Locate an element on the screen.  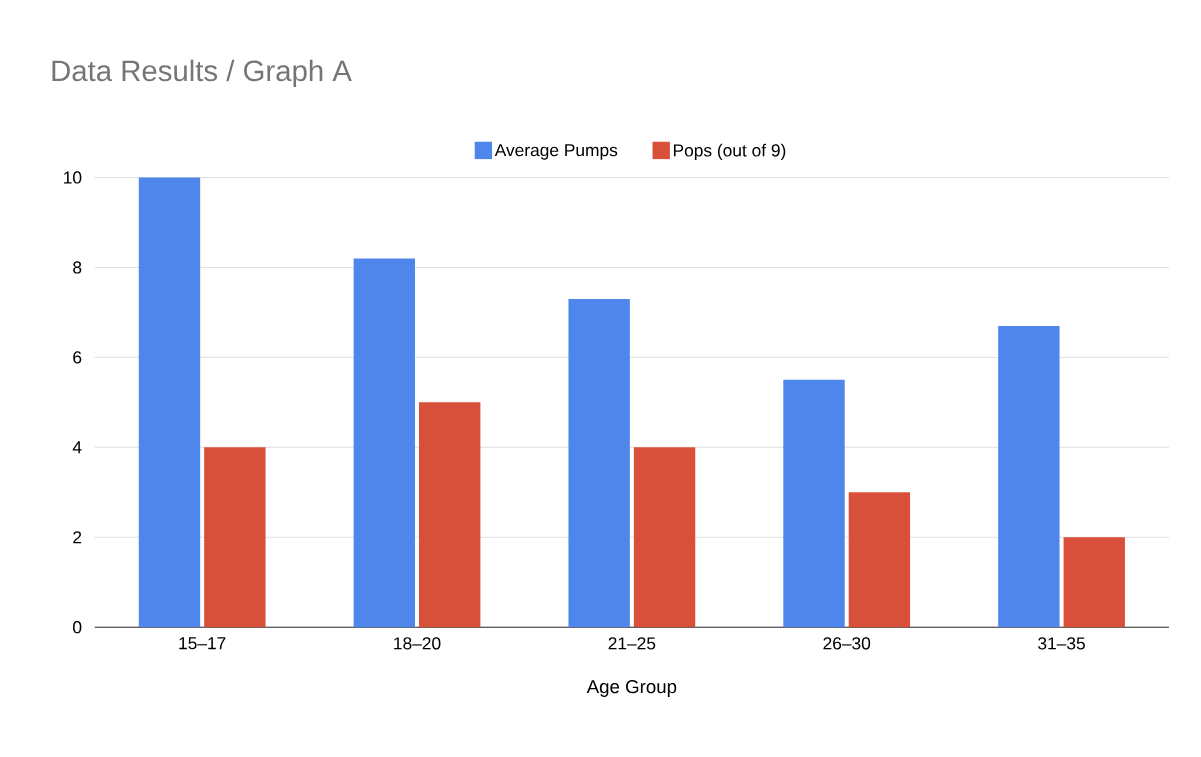
x-axis-title: Age Group is located at coordinates (631, 689).